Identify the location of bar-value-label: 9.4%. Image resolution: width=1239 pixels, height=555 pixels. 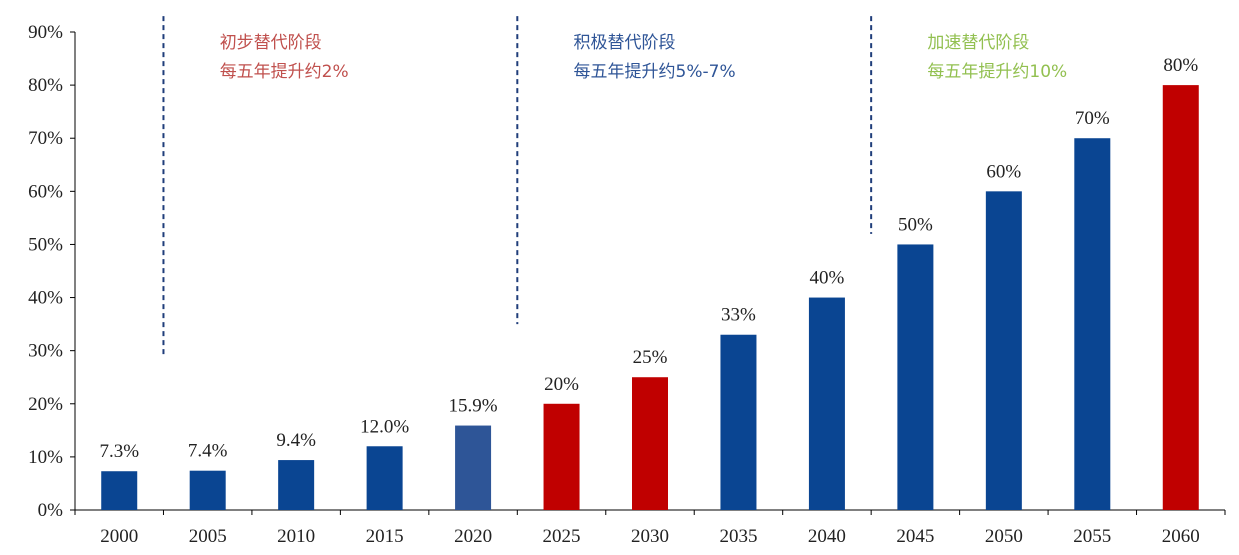
(296, 440).